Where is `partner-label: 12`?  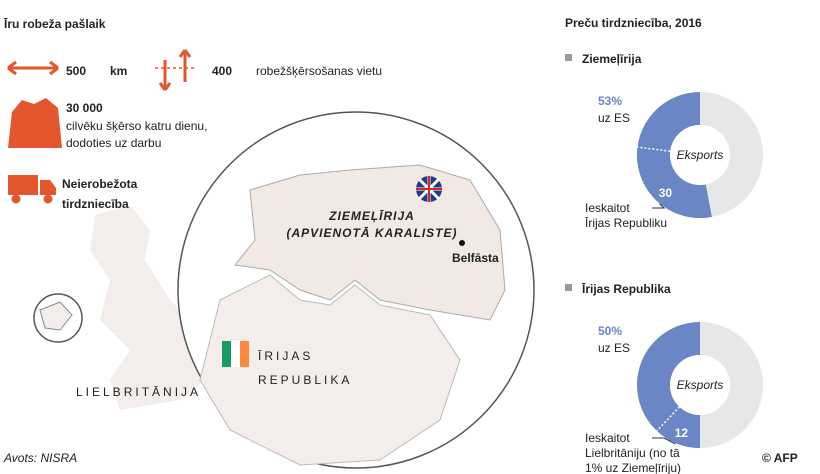 partner-label: 12 is located at coordinates (682, 433).